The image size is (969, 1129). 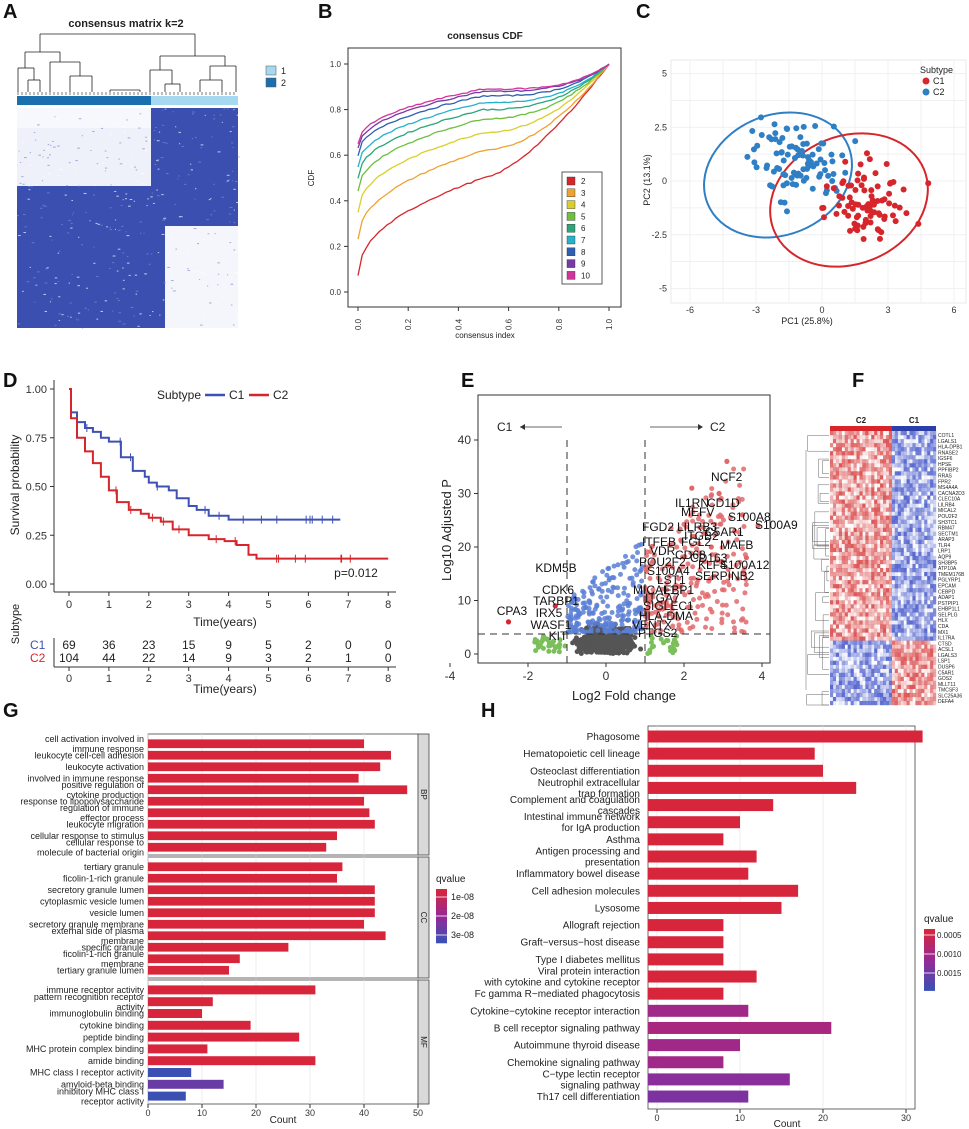 What do you see at coordinates (256, 924) in the screenshot?
I see `go-bar` at bounding box center [256, 924].